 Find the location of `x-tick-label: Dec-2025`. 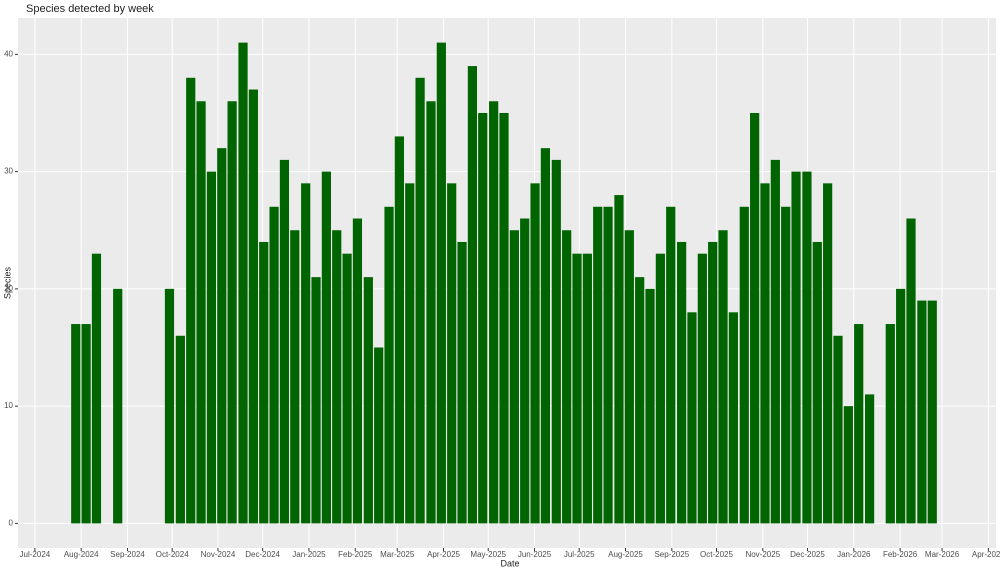

x-tick-label: Dec-2025 is located at coordinates (807, 554).